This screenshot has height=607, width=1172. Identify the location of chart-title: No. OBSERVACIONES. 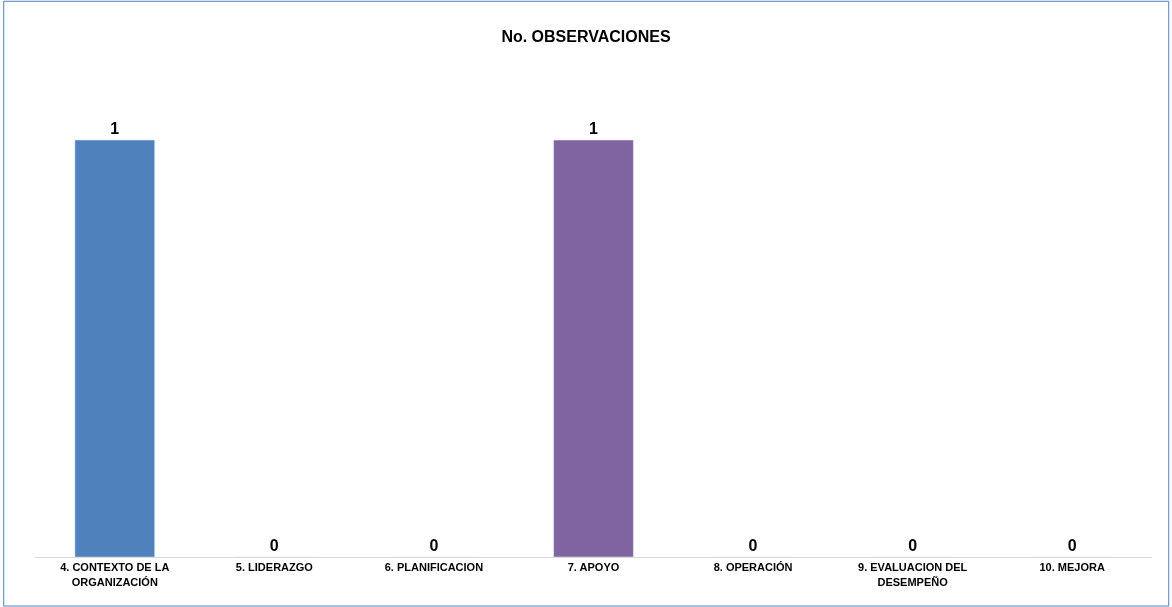
(586, 36).